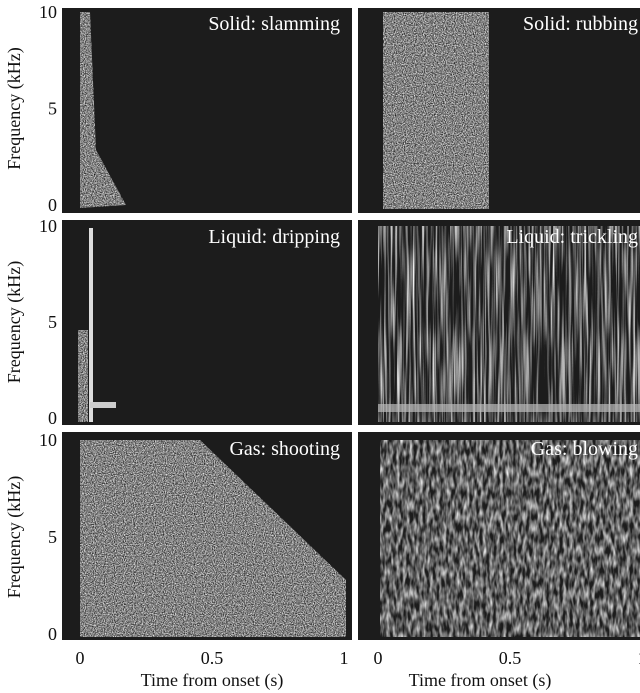  What do you see at coordinates (207, 322) in the screenshot?
I see `panel-bg` at bounding box center [207, 322].